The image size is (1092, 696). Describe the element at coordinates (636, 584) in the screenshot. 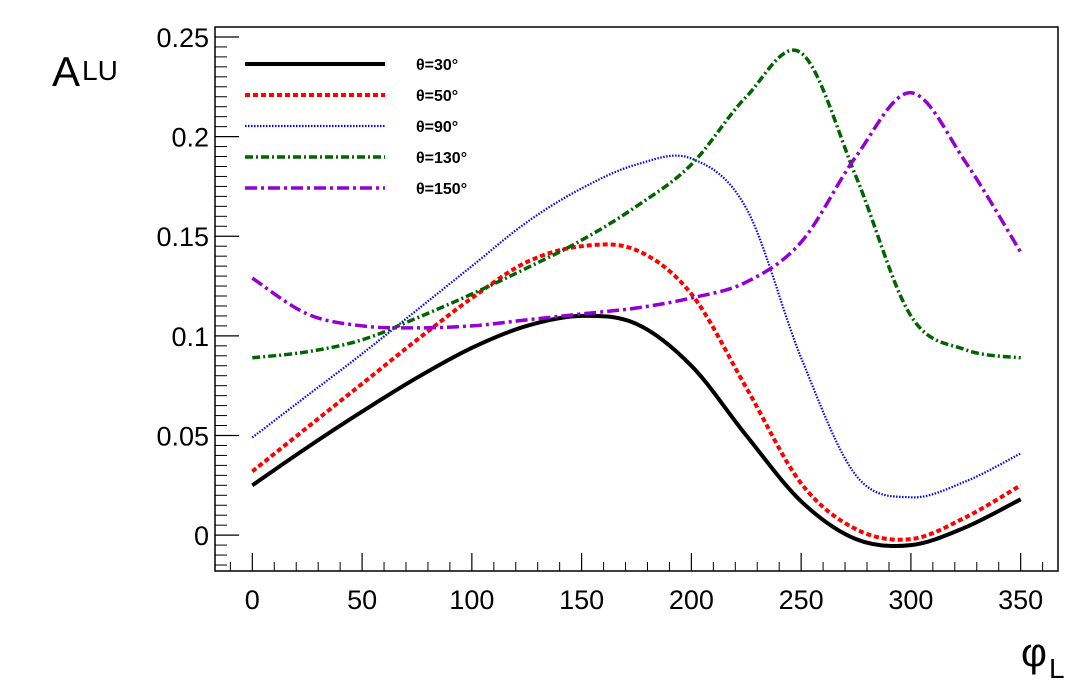

I see `x-axis: 0 50 100 150 200 250 300 350` at that location.